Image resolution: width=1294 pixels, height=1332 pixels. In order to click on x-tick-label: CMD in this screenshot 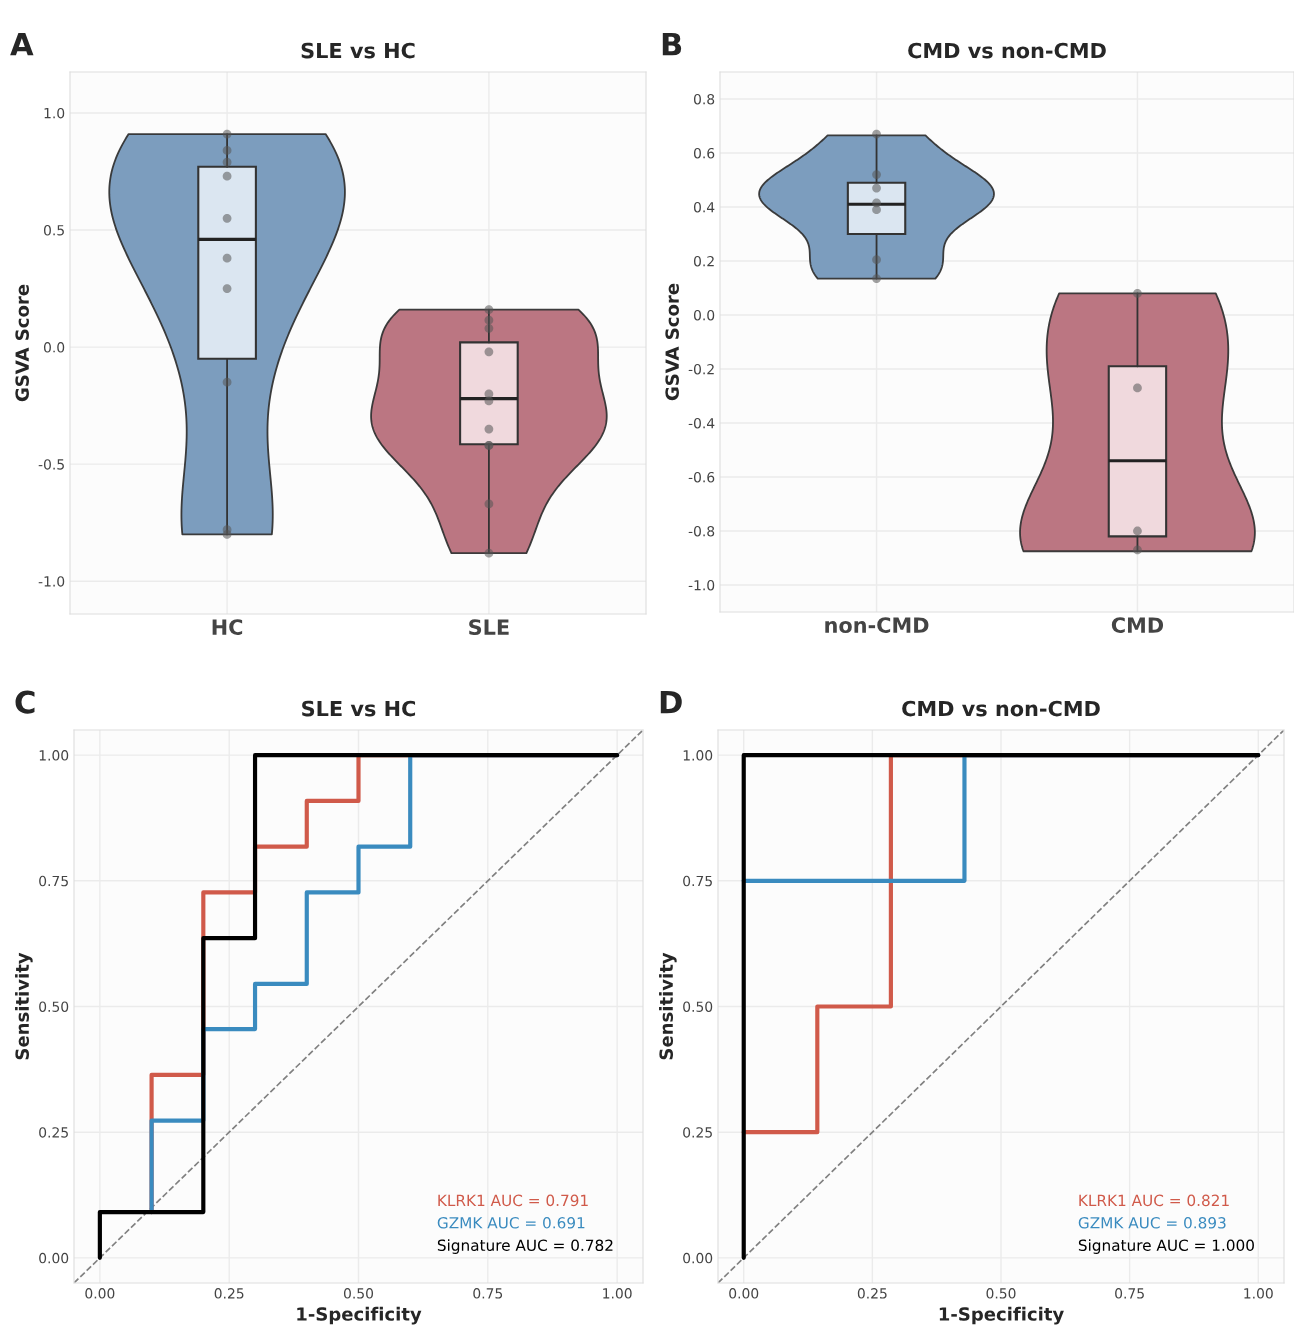, I will do `click(1137, 625)`.